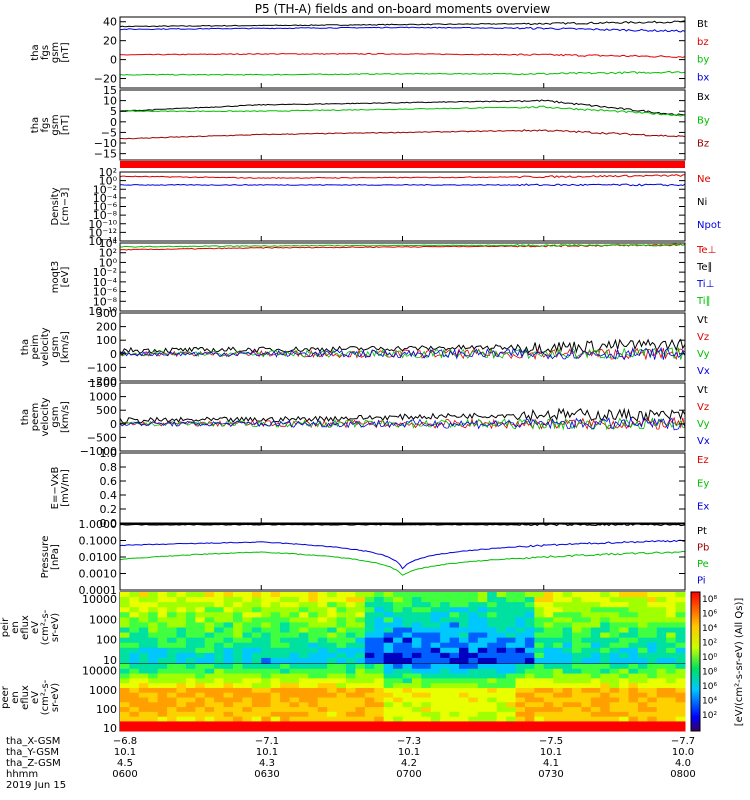 The height and width of the screenshot is (800, 750). I want to click on y-tick-label: 0.6, so click(109, 481).